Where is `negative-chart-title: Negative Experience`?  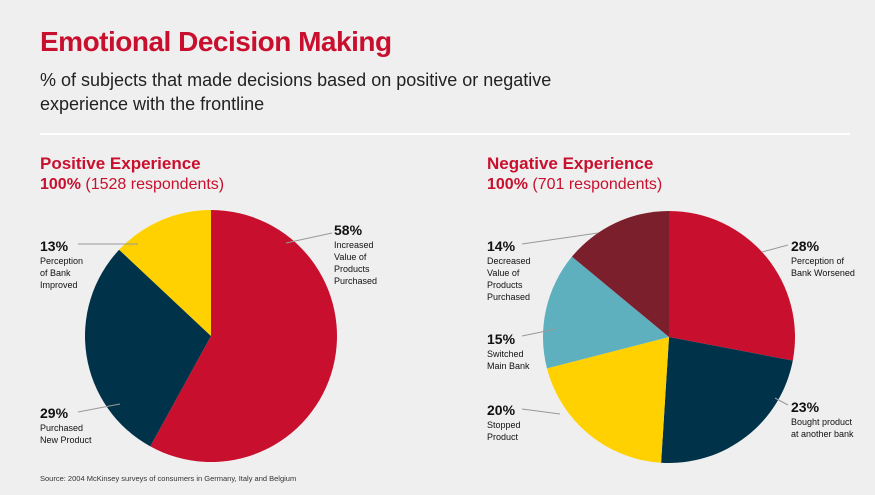
negative-chart-title: Negative Experience is located at coordinates (570, 163).